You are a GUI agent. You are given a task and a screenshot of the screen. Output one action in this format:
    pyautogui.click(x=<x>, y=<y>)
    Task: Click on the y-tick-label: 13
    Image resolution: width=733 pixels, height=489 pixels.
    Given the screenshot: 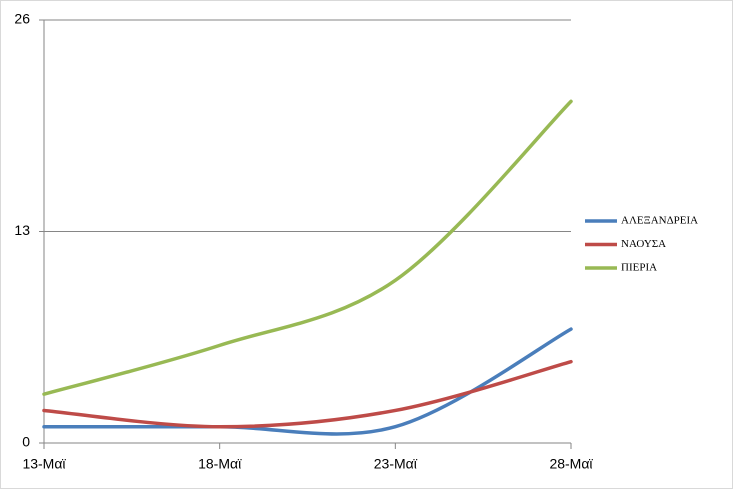 What is the action you would take?
    pyautogui.click(x=22, y=230)
    